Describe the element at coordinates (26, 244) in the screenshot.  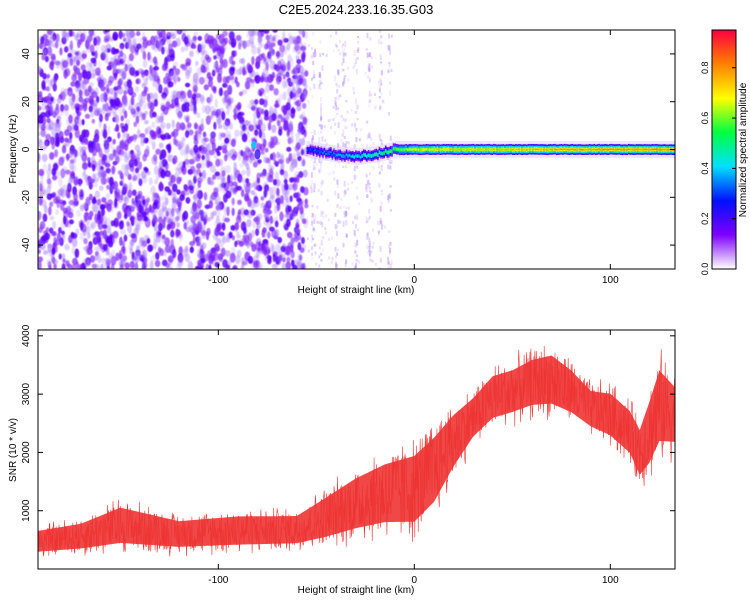
I see `spectrogram-y-tick-label: -40` at that location.